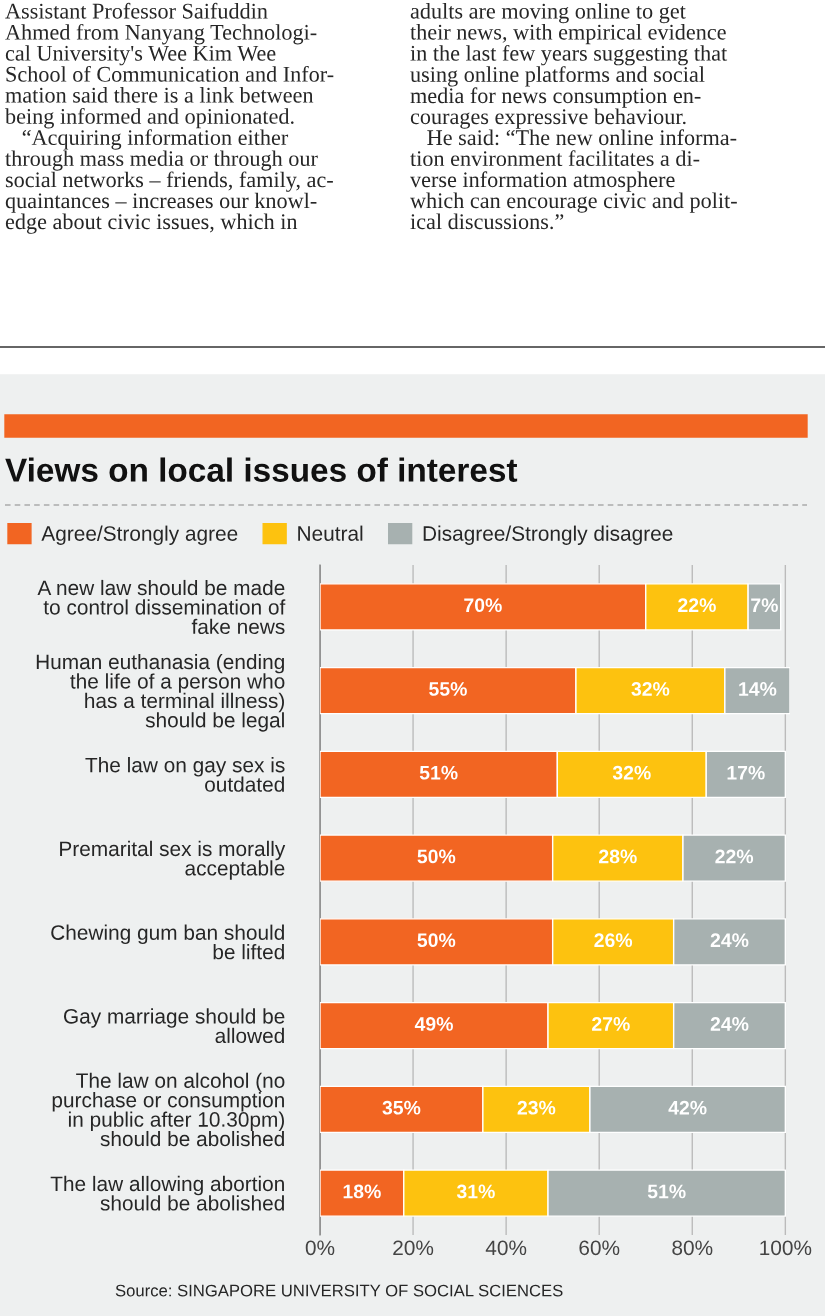 The width and height of the screenshot is (825, 1316). I want to click on x-tick-label: 0%, so click(320, 1248).